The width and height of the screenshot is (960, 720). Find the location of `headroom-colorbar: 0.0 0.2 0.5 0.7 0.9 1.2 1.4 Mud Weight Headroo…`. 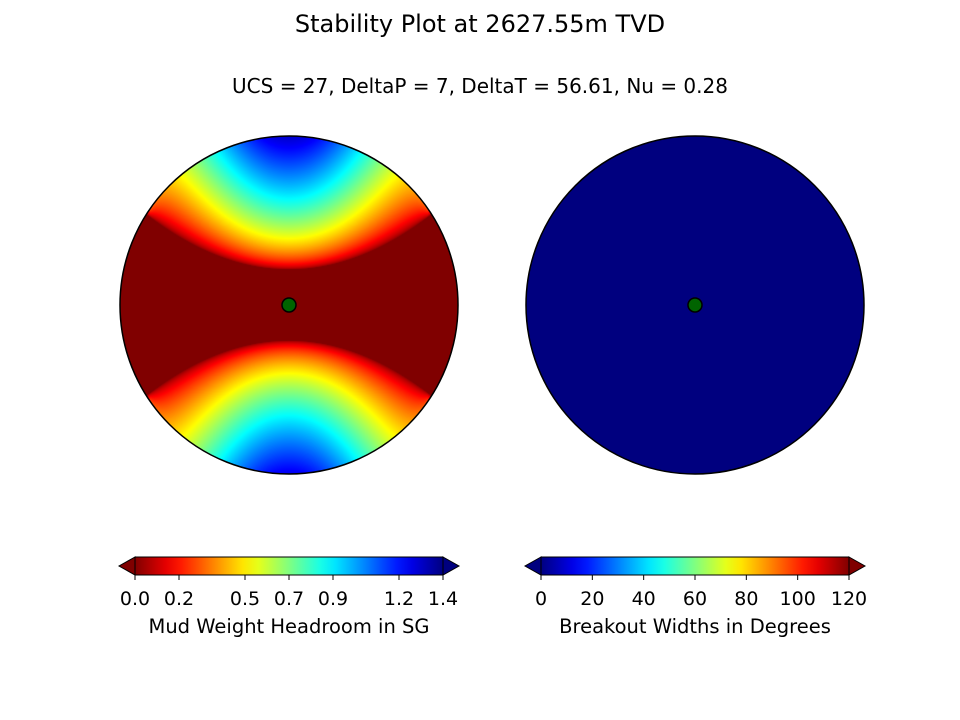

headroom-colorbar: 0.0 0.2 0.5 0.7 0.9 1.2 1.4 Mud Weight Headroo… is located at coordinates (289, 597).